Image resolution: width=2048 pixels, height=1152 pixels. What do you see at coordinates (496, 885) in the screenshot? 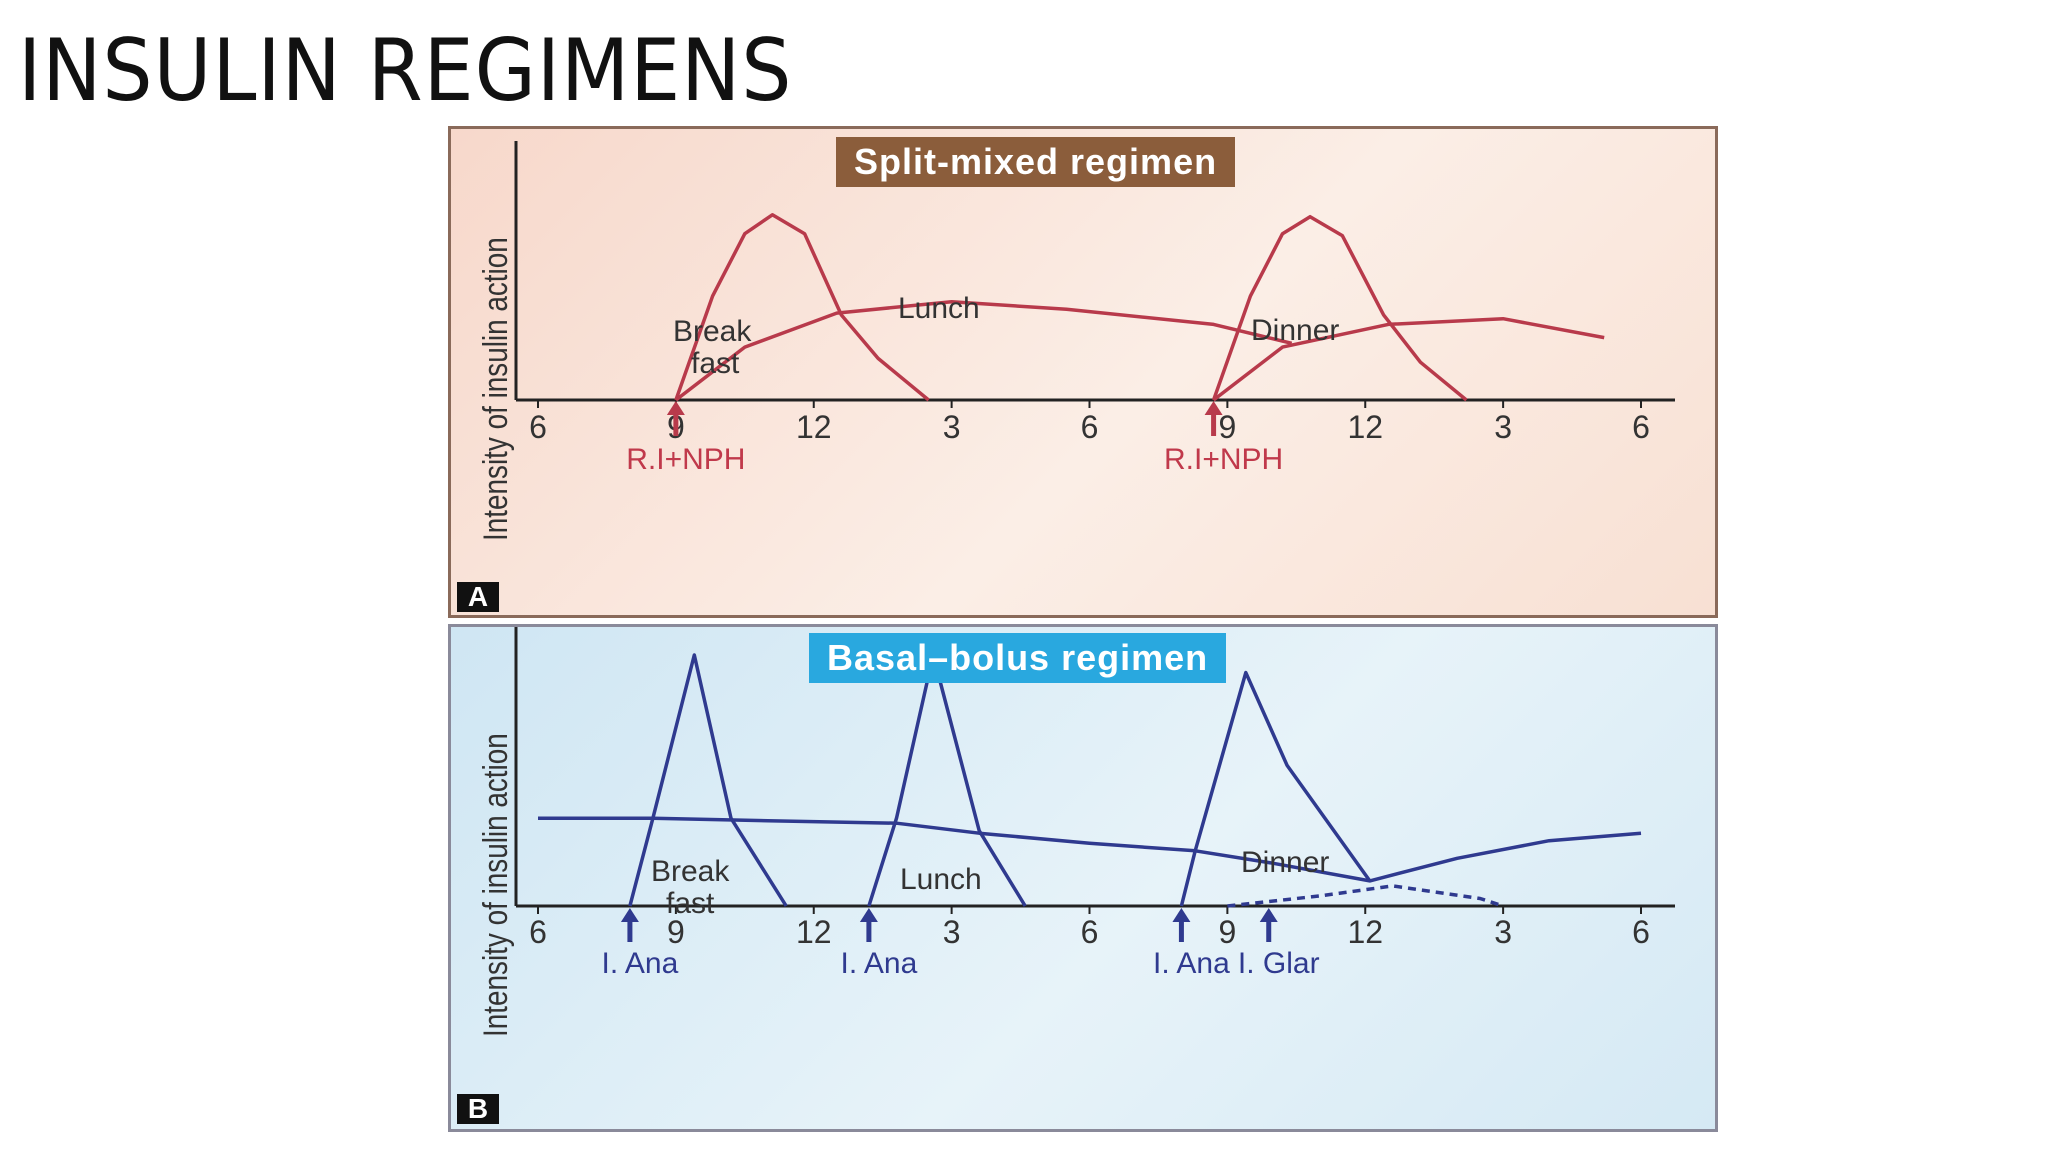
I see `basal-bolus-y-axis-label: Intensity of insulin action` at bounding box center [496, 885].